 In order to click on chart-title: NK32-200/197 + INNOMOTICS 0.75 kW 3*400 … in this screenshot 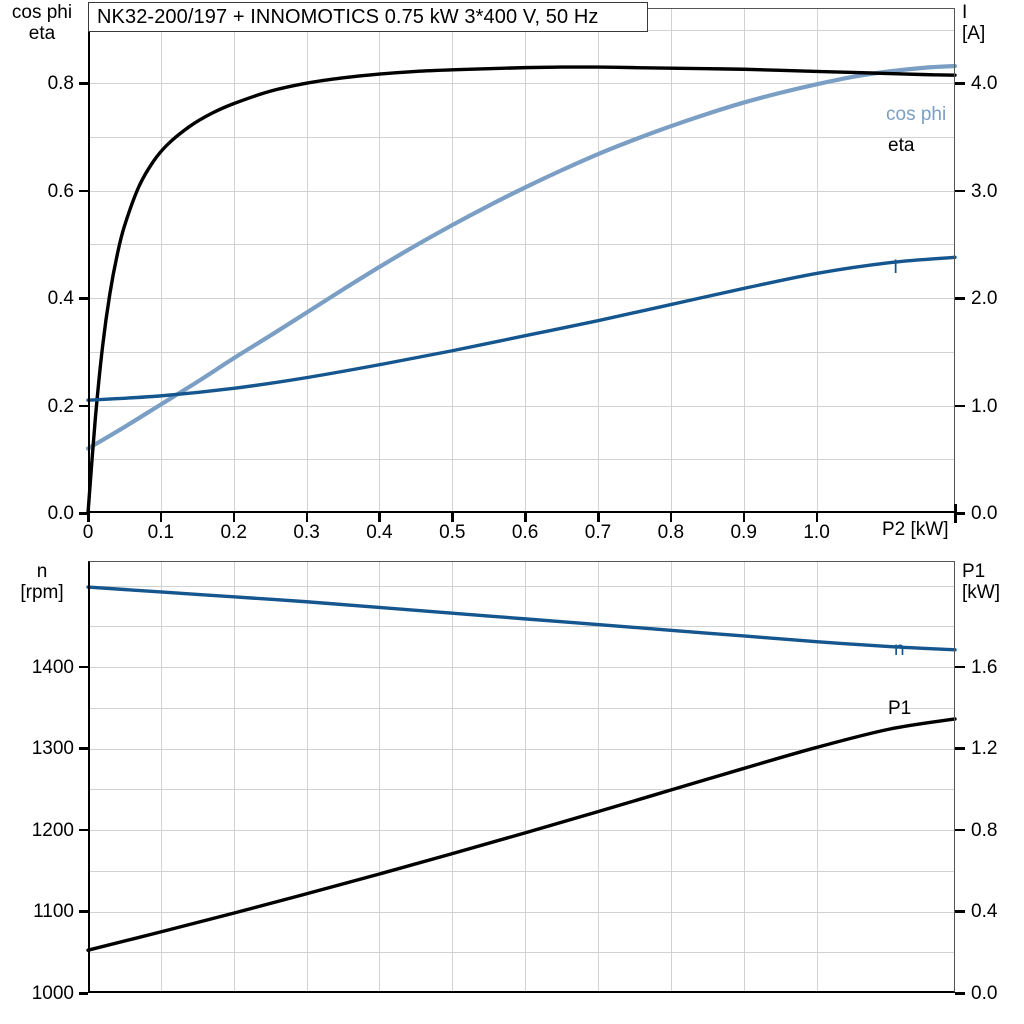, I will do `click(348, 16)`.